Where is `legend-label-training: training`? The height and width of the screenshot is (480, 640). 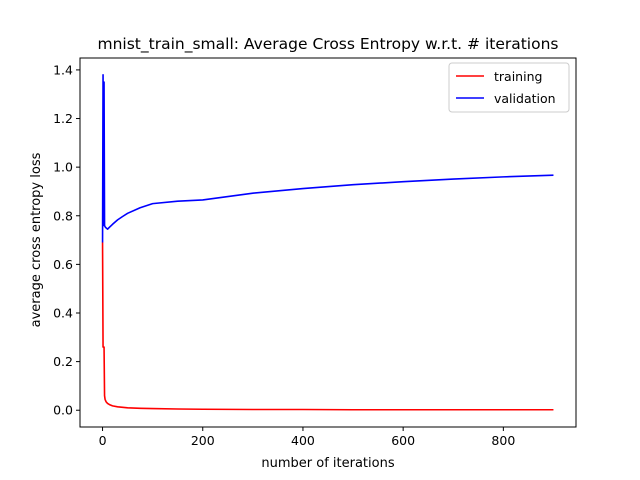
legend-label-training: training is located at coordinates (518, 76).